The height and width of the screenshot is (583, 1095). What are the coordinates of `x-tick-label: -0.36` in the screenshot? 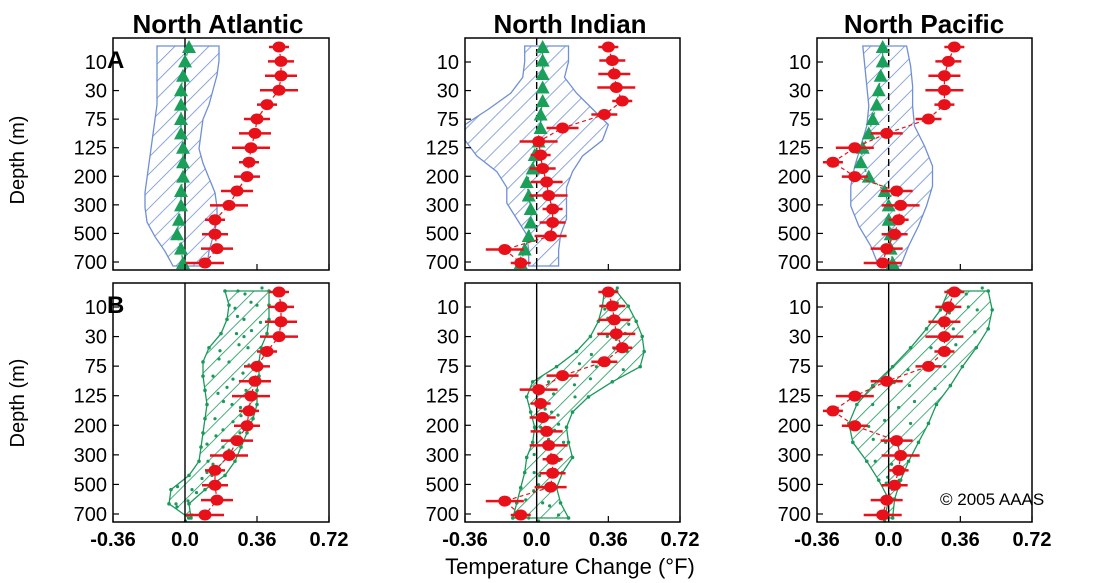 It's located at (465, 540).